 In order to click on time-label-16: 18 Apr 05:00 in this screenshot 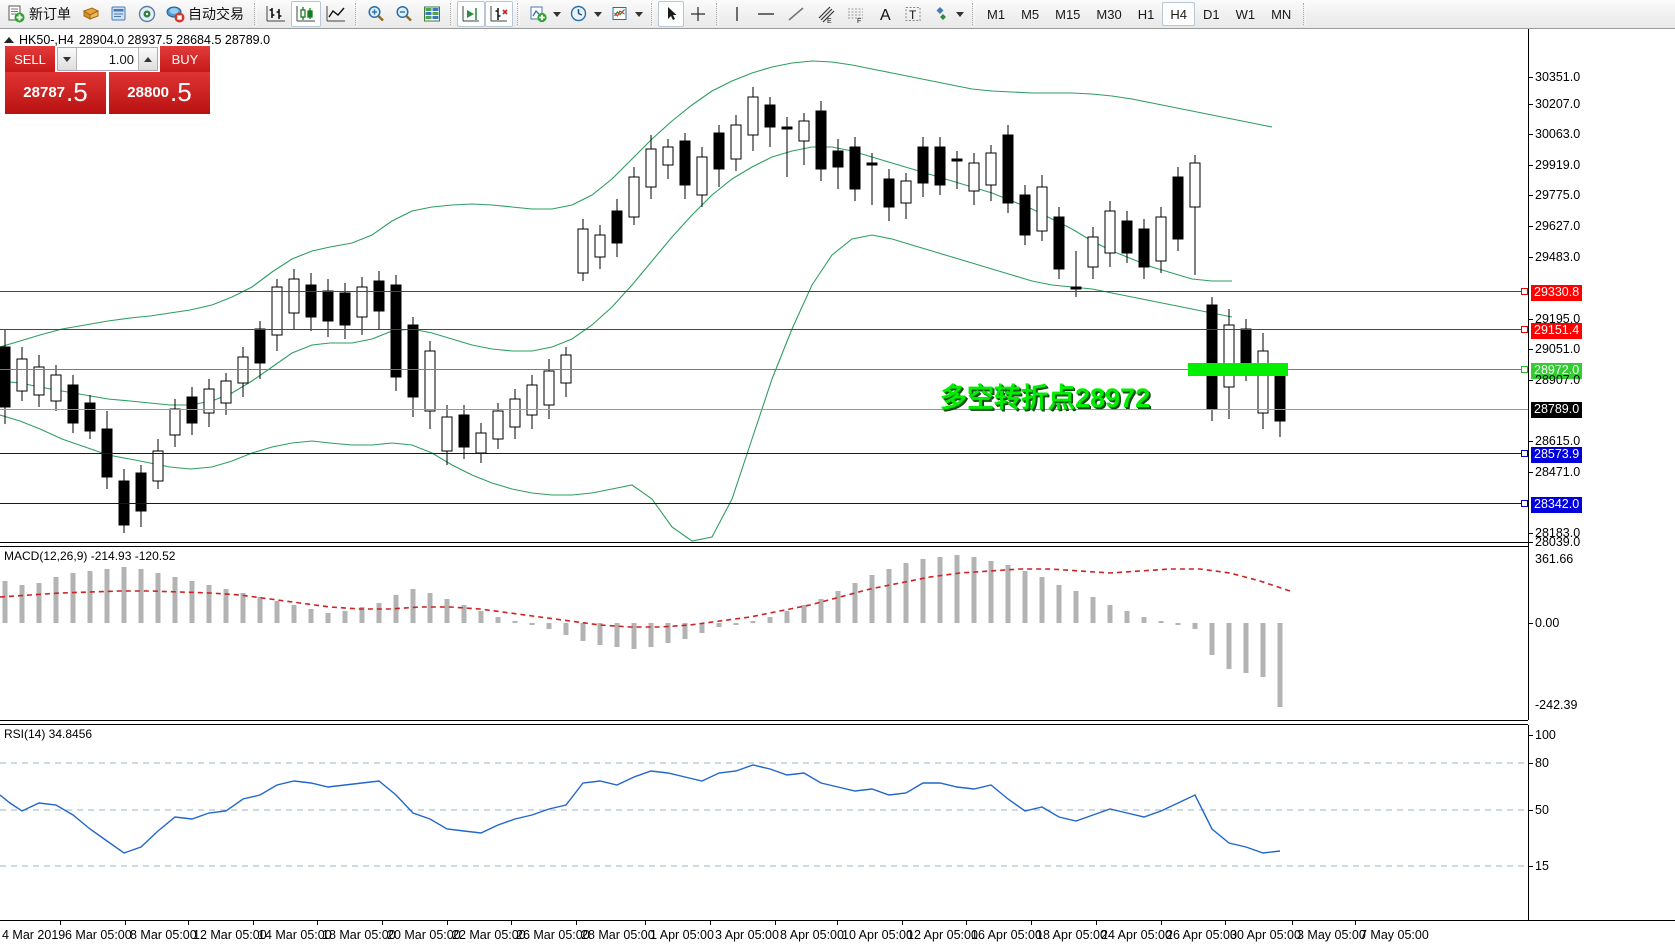, I will do `click(1071, 935)`.